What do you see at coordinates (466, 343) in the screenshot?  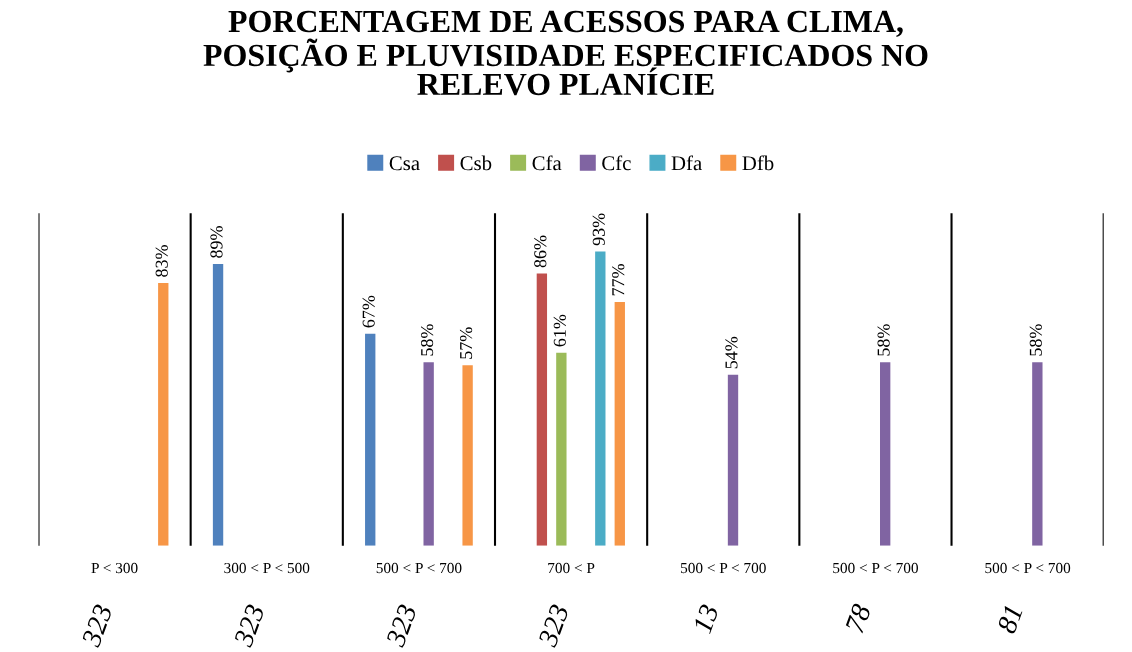 I see `data-label: 57%` at bounding box center [466, 343].